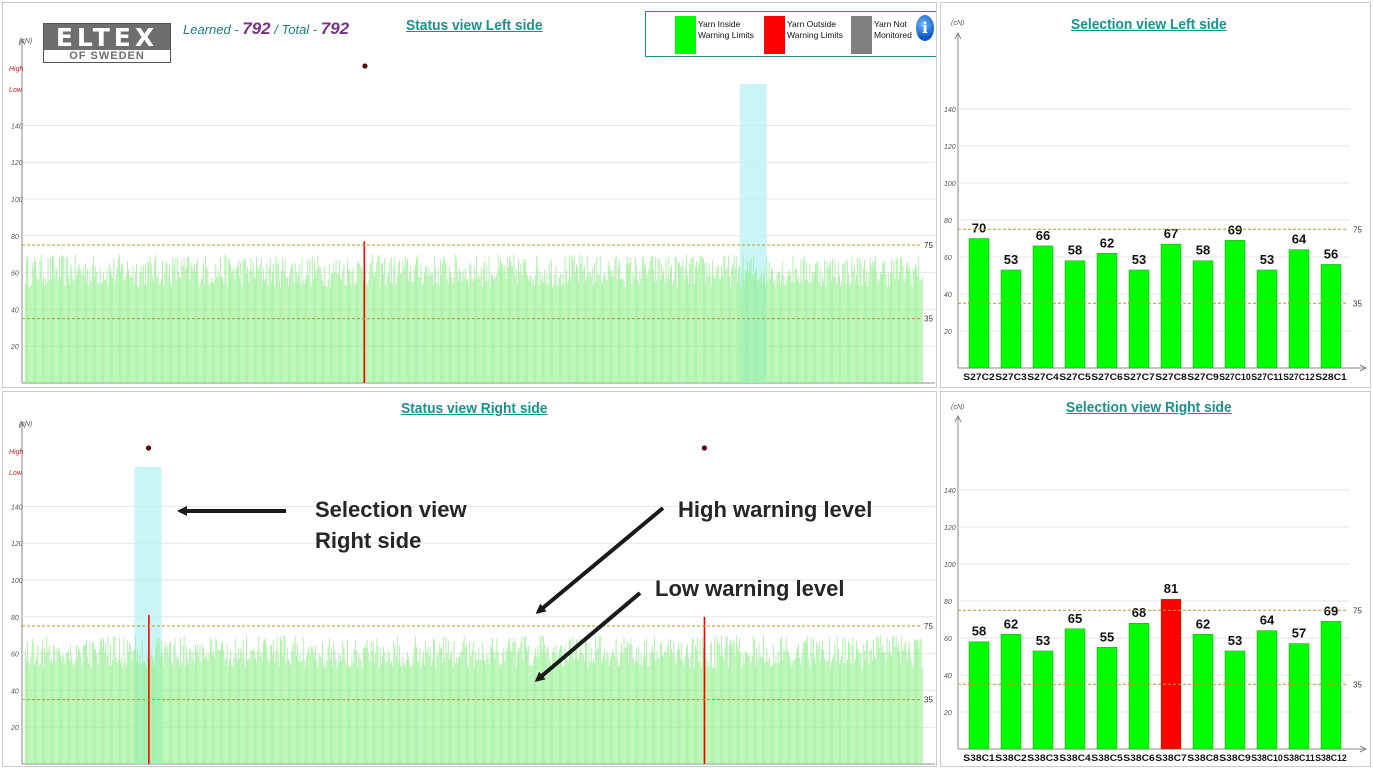 The height and width of the screenshot is (769, 1373). Describe the element at coordinates (14, 728) in the screenshot. I see `y-tick-label: 20` at that location.